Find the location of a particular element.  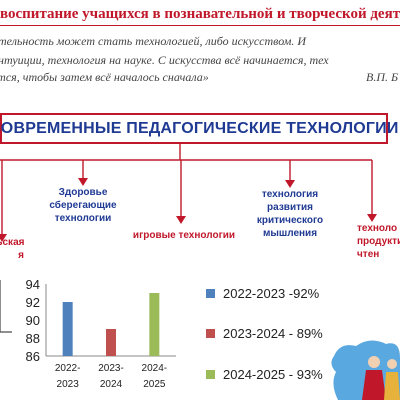

legend-label: 2023-2024 - 89% is located at coordinates (273, 333).